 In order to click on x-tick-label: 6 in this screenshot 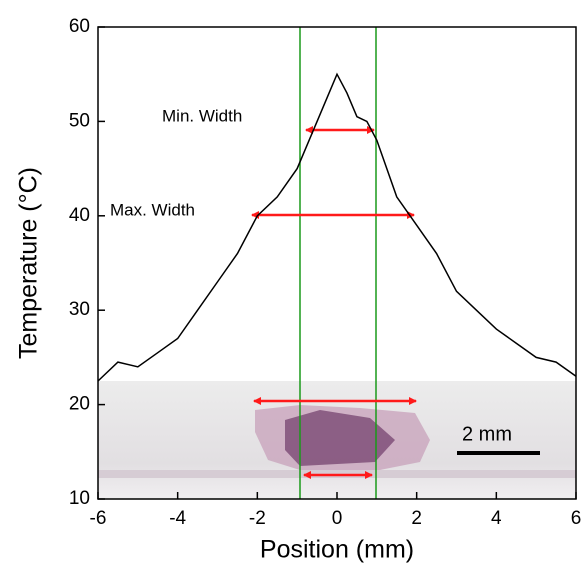, I will do `click(576, 518)`.